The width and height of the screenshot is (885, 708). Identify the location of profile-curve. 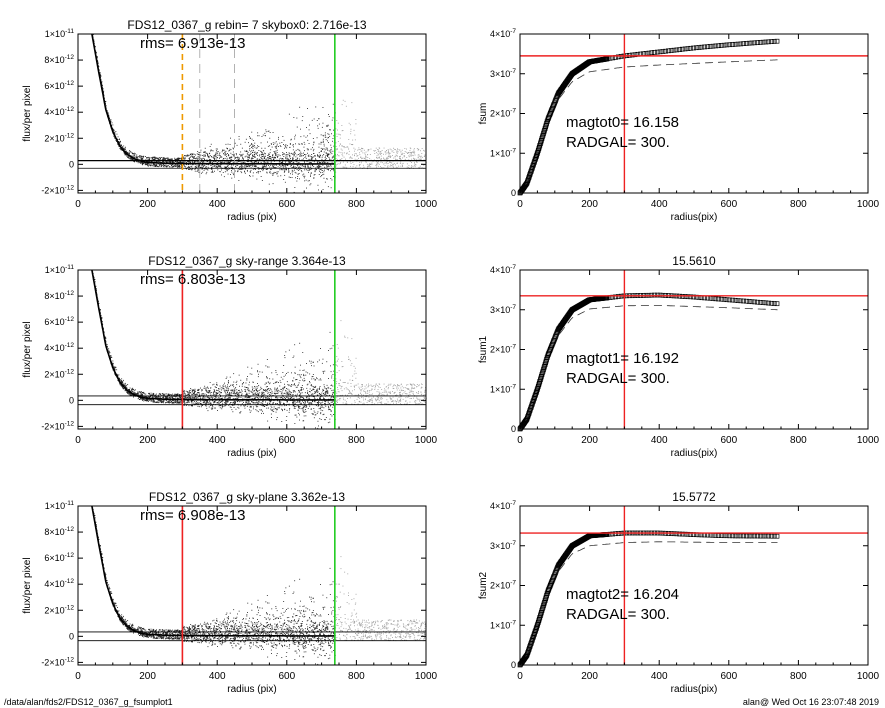
(213, 99).